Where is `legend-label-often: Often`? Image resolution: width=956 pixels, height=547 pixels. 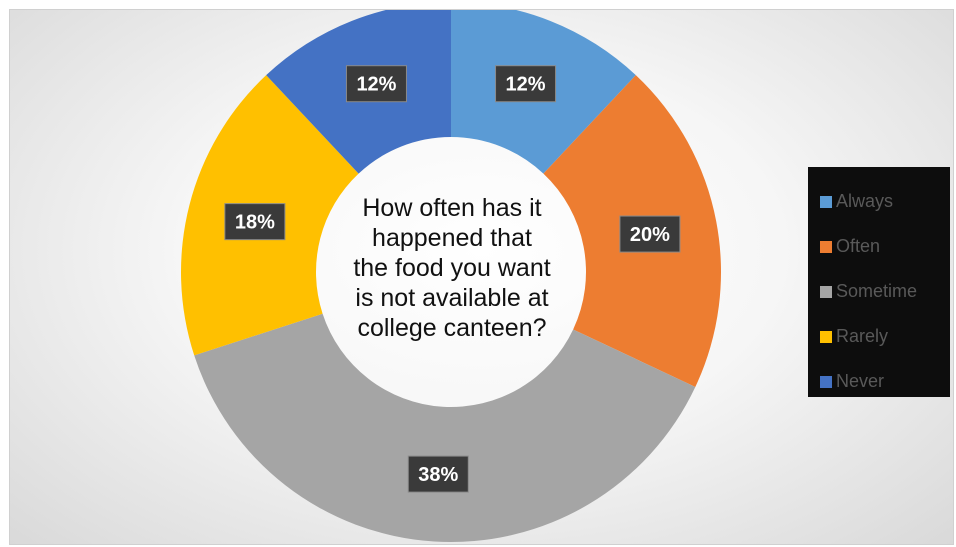
legend-label-often: Often is located at coordinates (858, 246).